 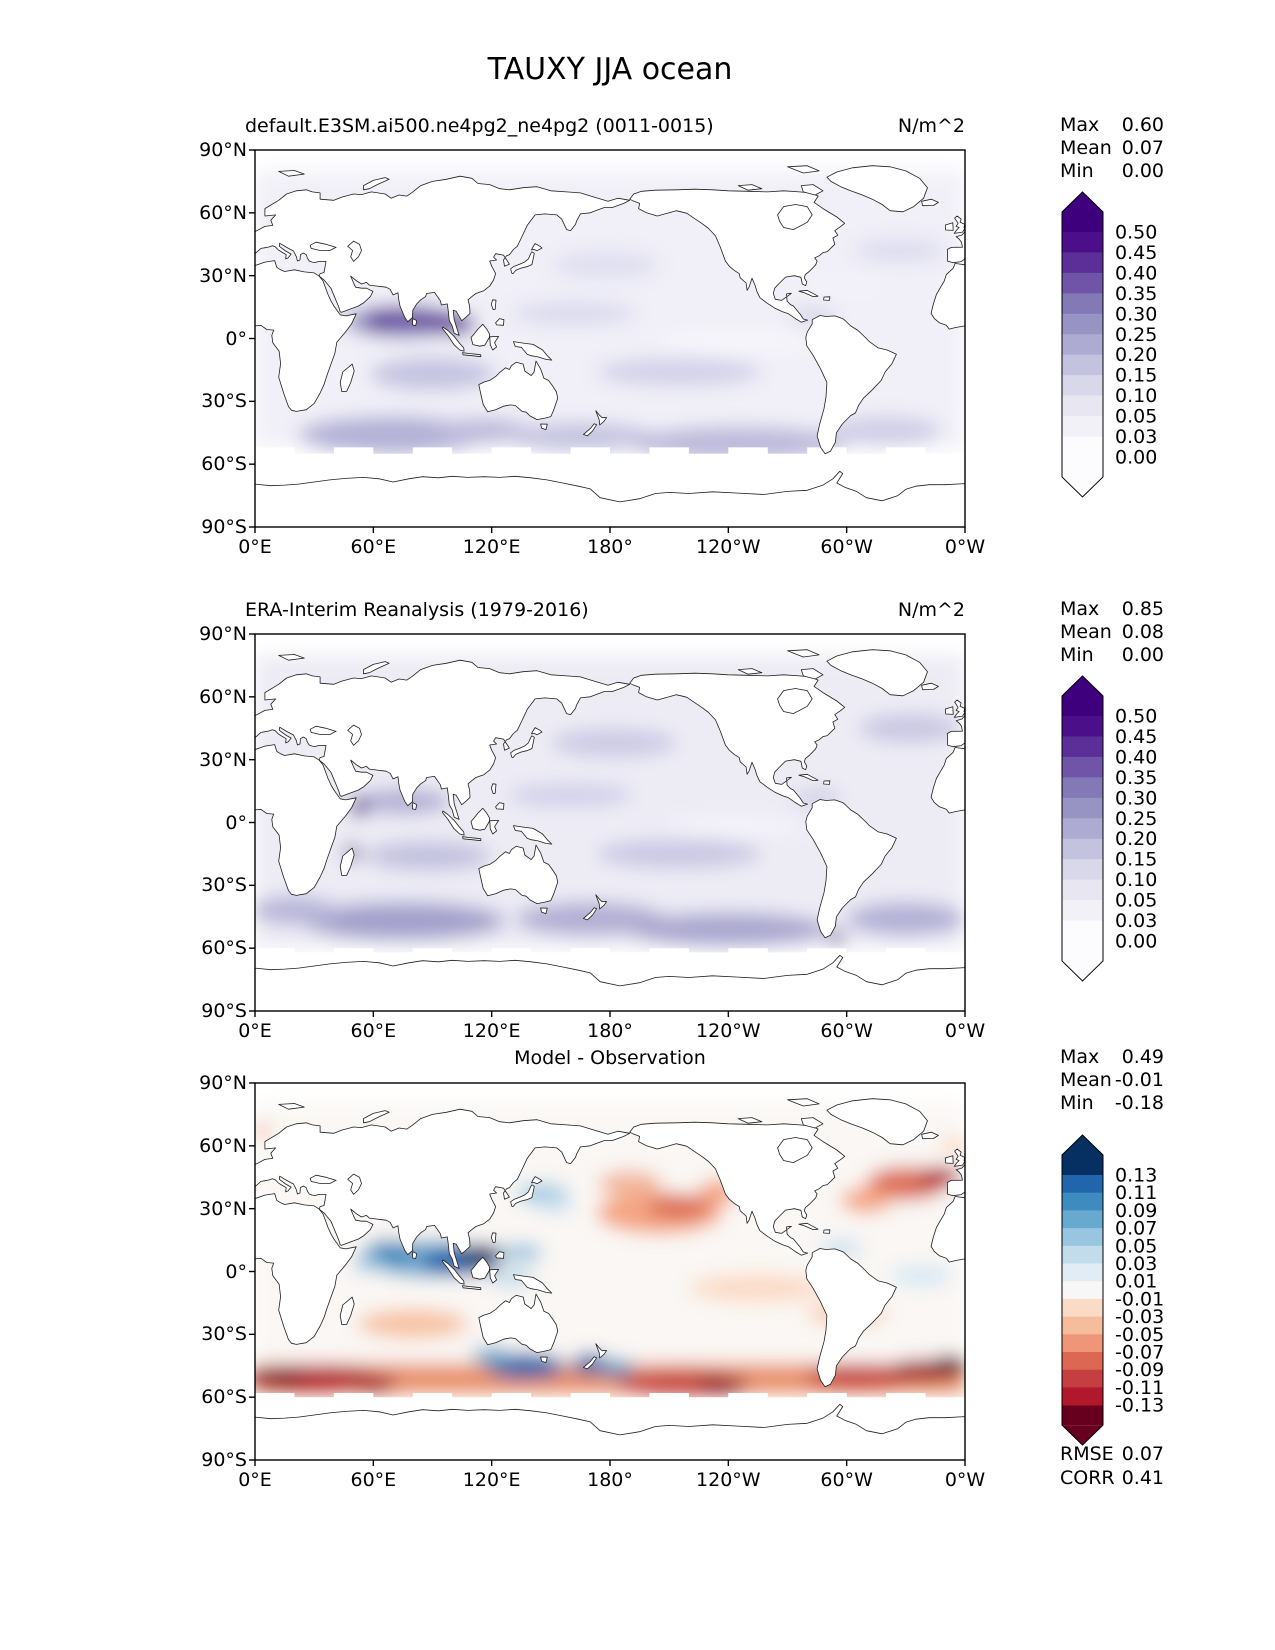 What do you see at coordinates (1136, 819) in the screenshot?
I see `colorbar2-label-5: 0.25` at bounding box center [1136, 819].